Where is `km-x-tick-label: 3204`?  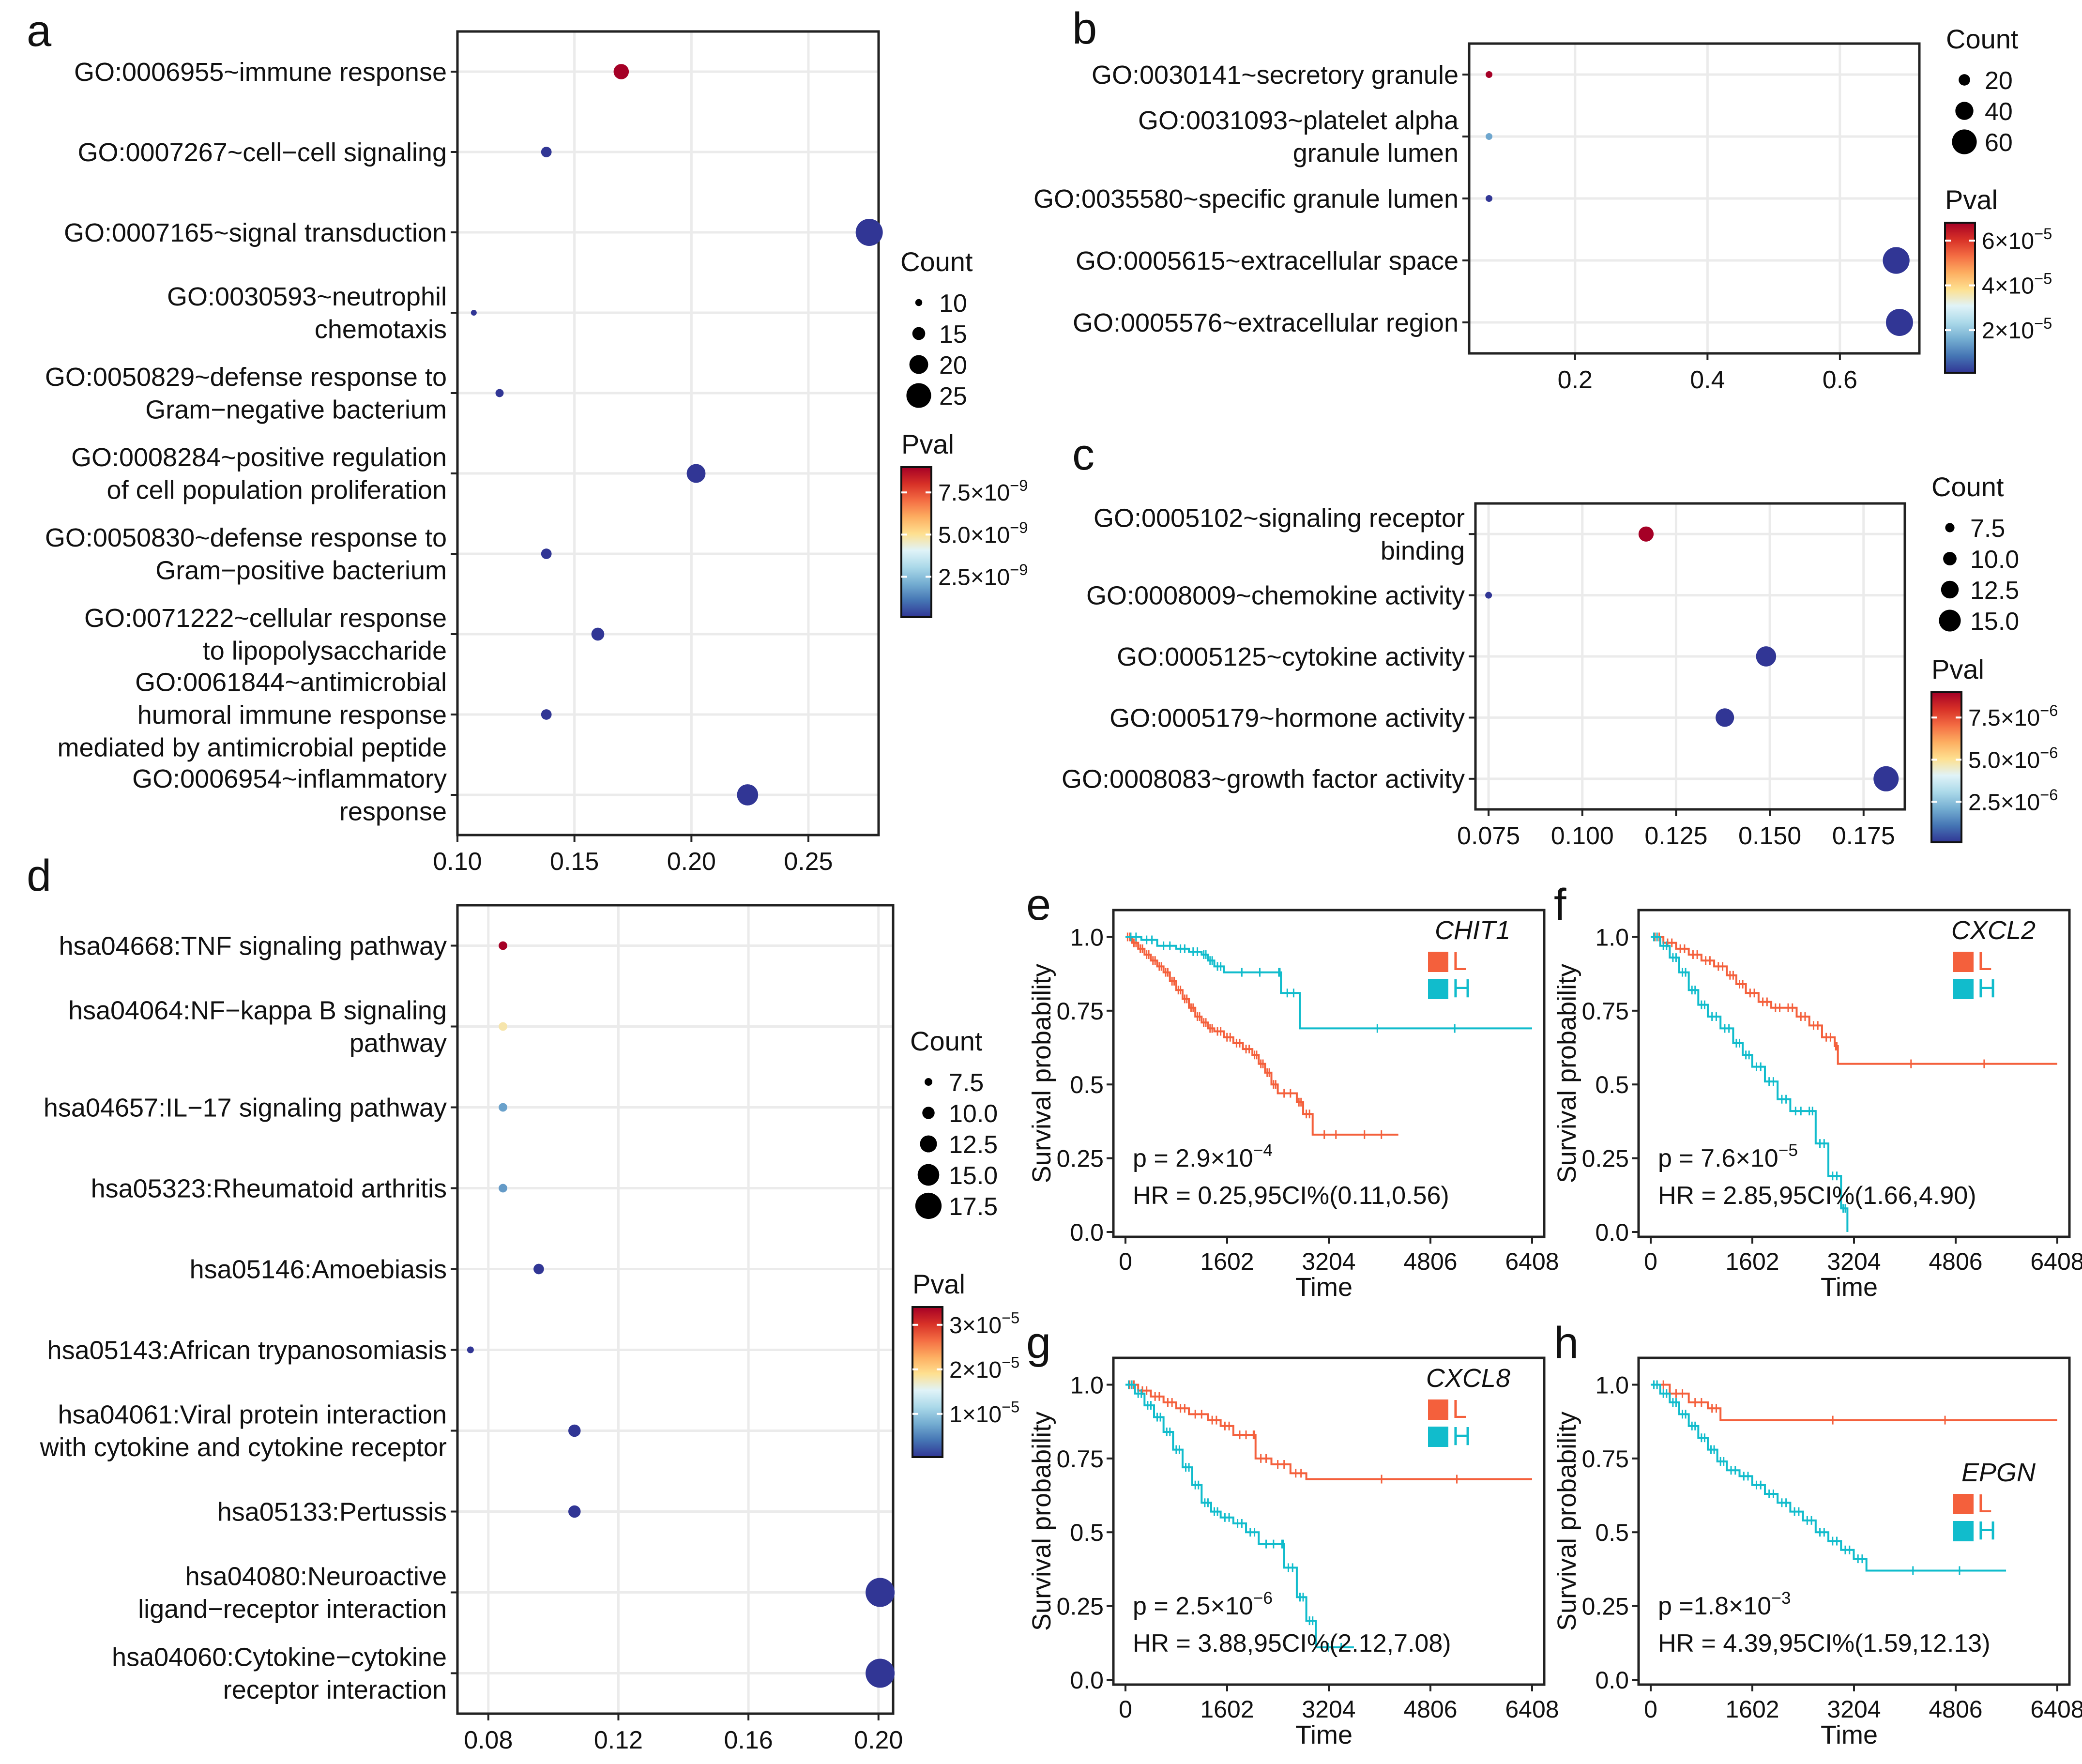
km-x-tick-label: 3204 is located at coordinates (1854, 1261).